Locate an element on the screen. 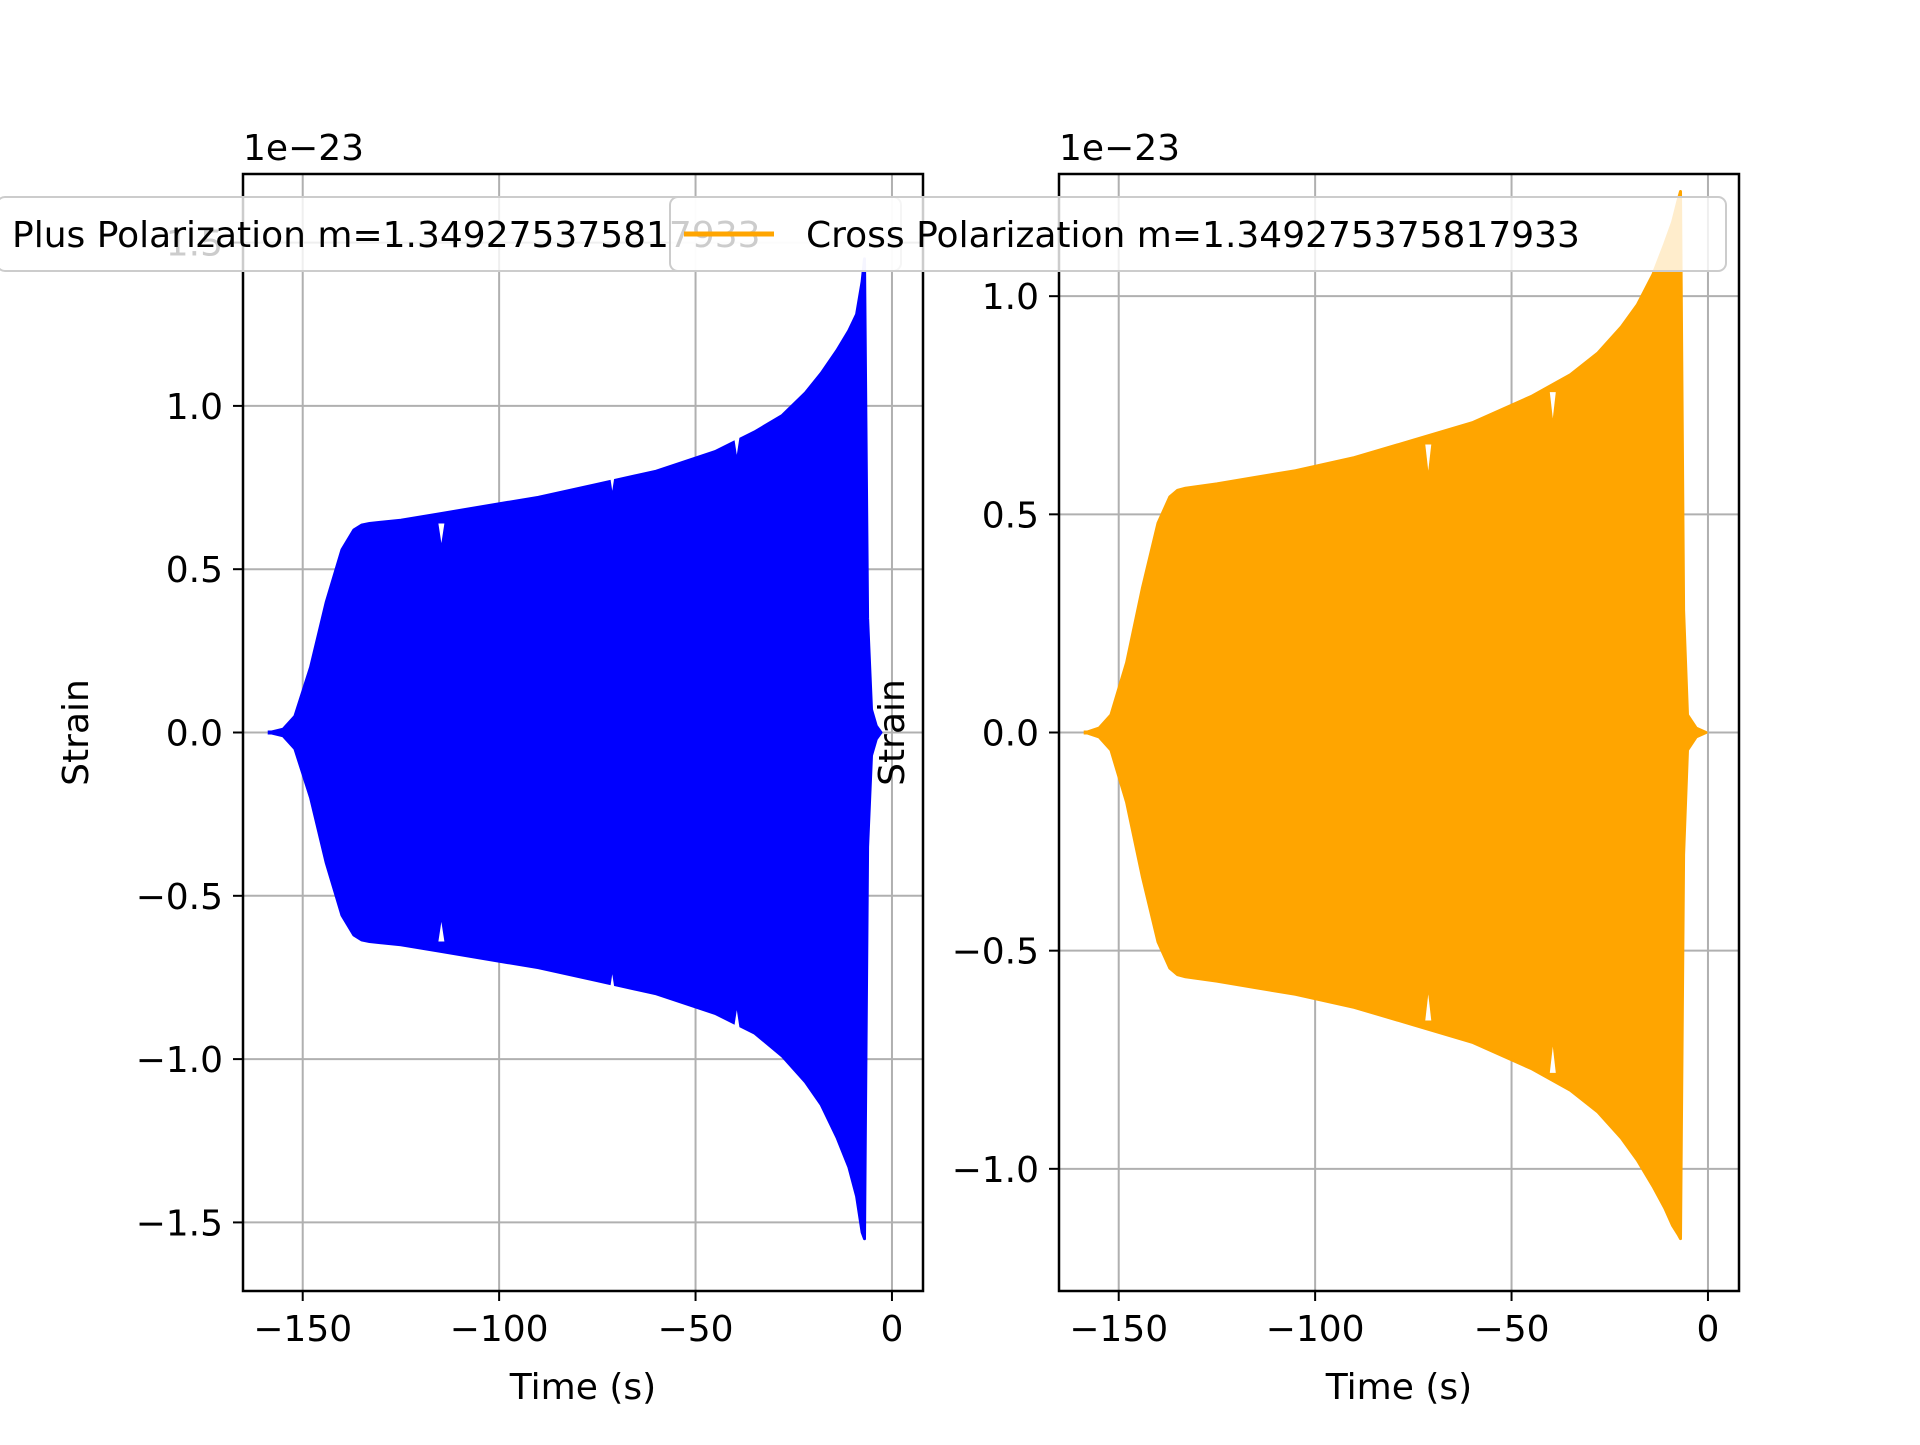 The height and width of the screenshot is (1445, 1920). legend-frame is located at coordinates (1198, 234).